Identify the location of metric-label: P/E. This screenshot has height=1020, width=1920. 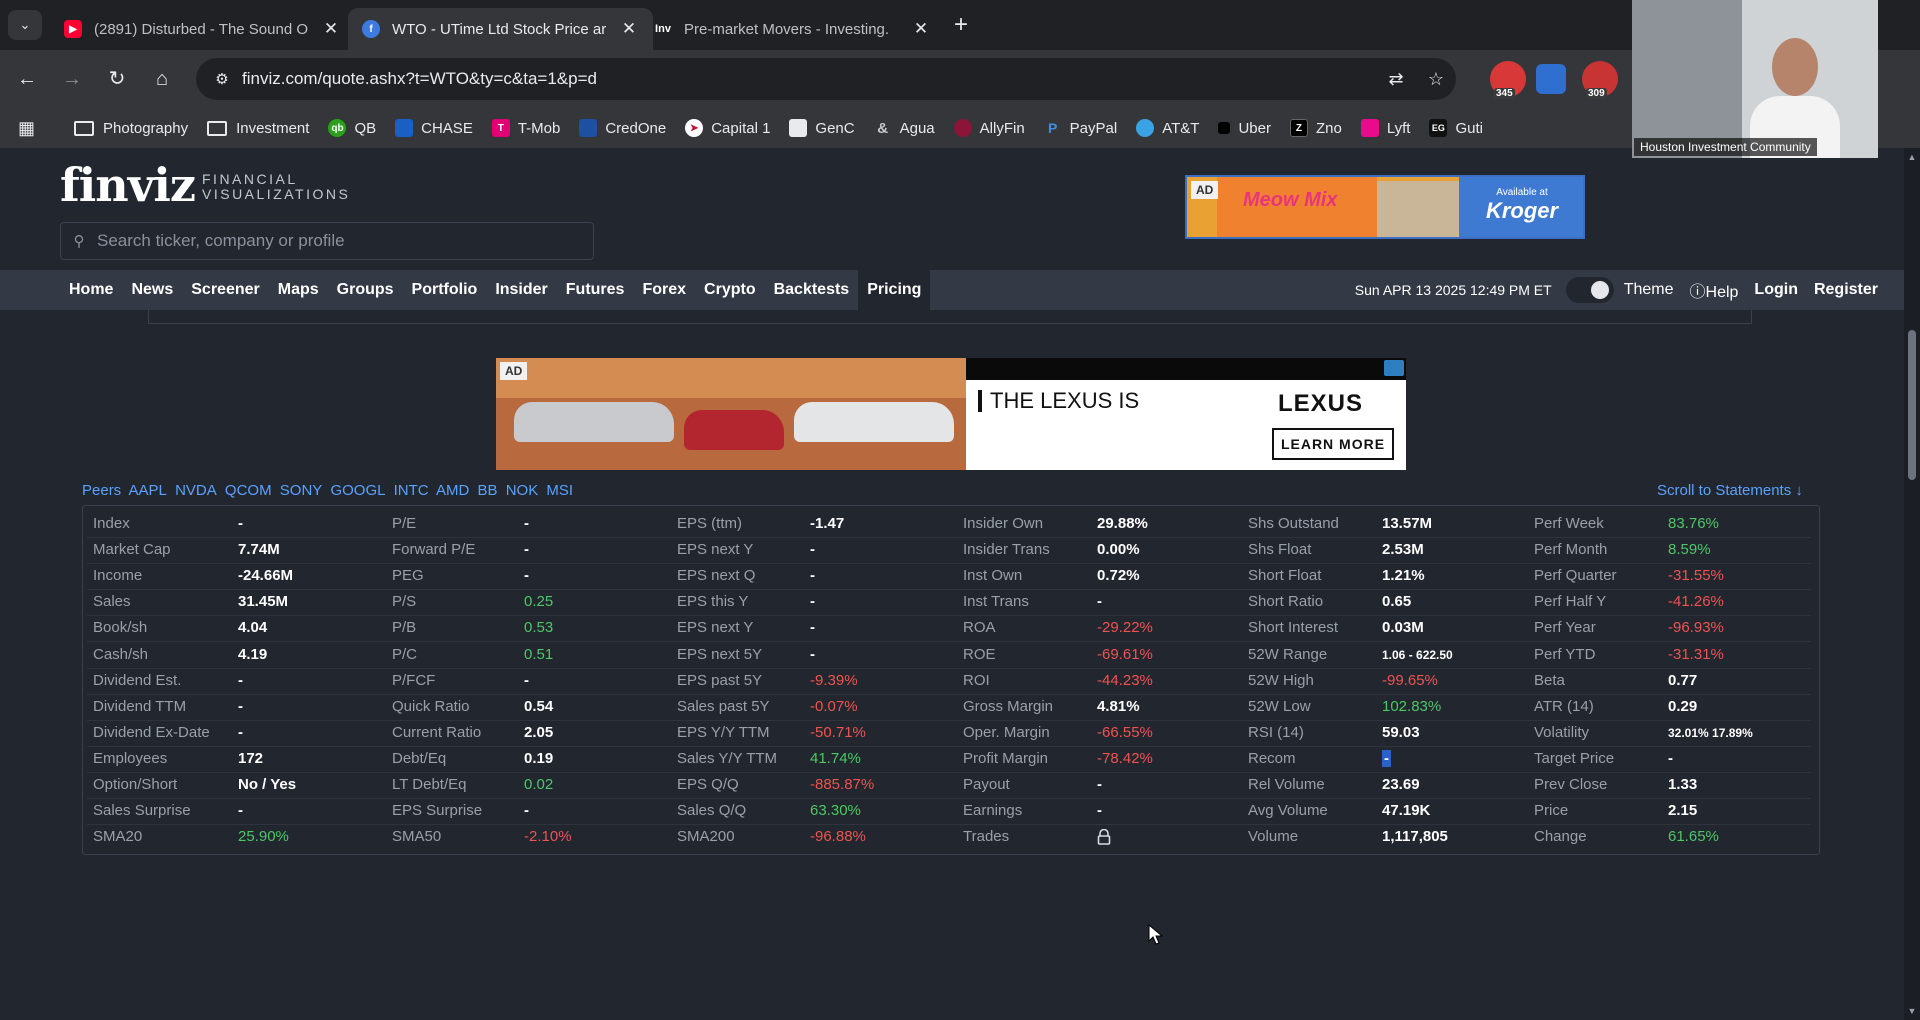
(404, 523).